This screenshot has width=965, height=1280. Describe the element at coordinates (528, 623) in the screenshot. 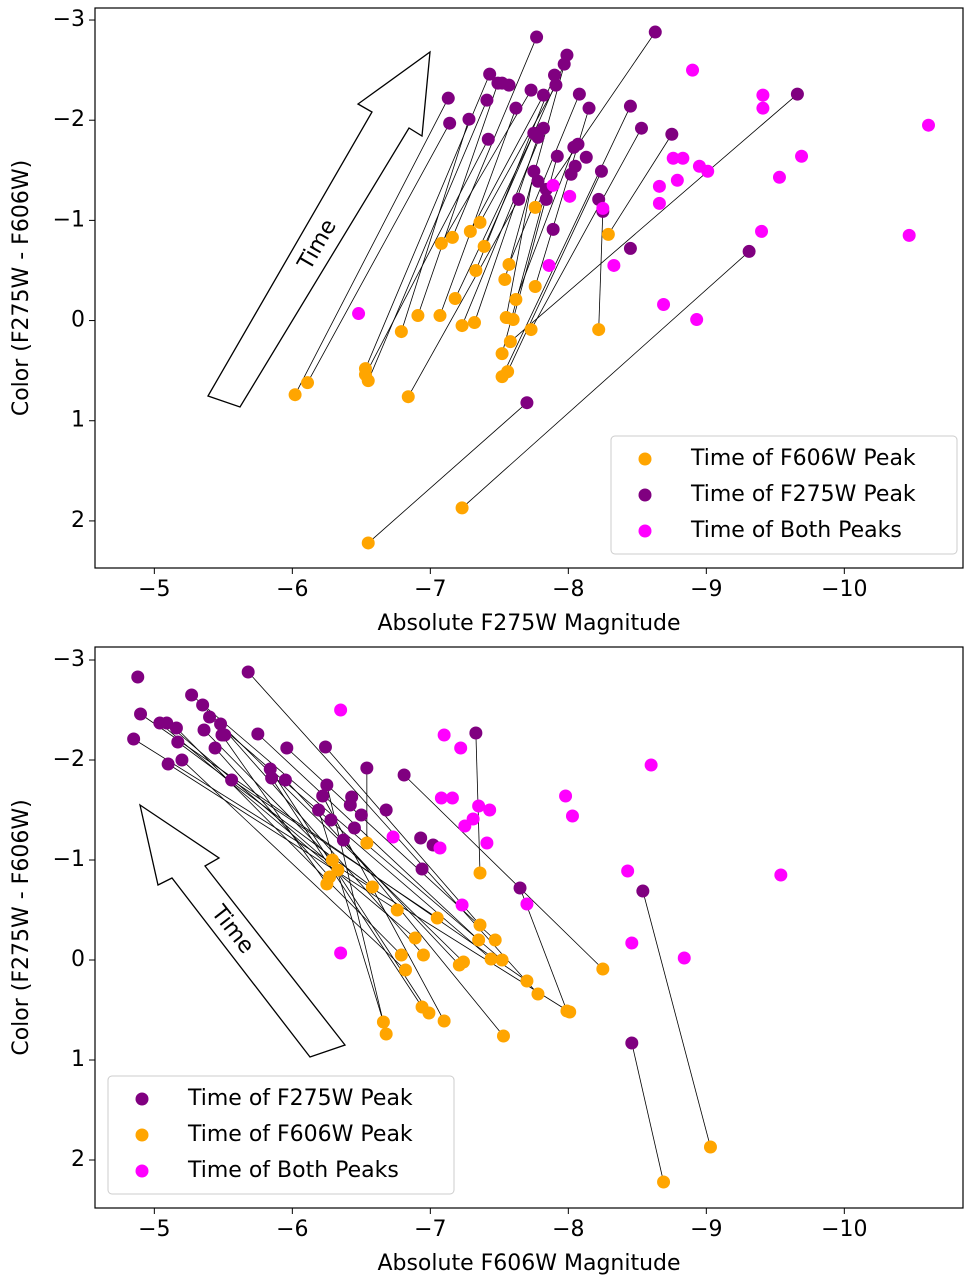

I see `x-axis-label: Absolute F275W Magnitude` at that location.